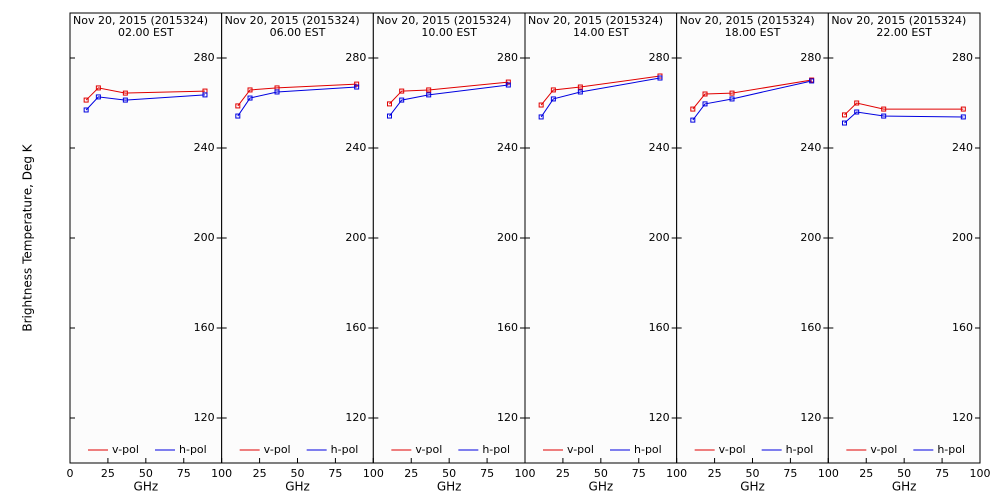 This screenshot has height=500, width=1000. What do you see at coordinates (28, 237) in the screenshot?
I see `y-axis-label: Brightness Temperature, Deg K` at bounding box center [28, 237].